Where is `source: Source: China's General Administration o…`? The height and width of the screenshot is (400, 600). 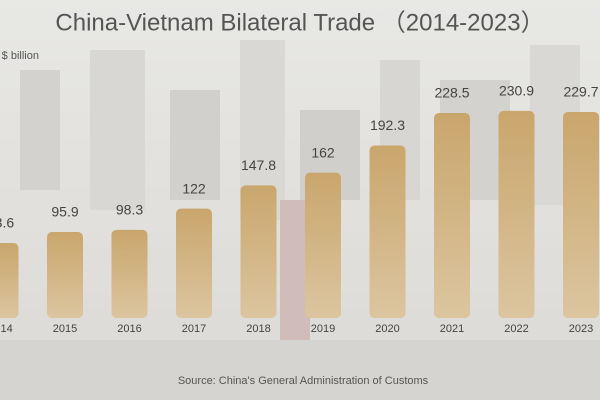
source: Source: China's General Administration o… is located at coordinates (303, 381).